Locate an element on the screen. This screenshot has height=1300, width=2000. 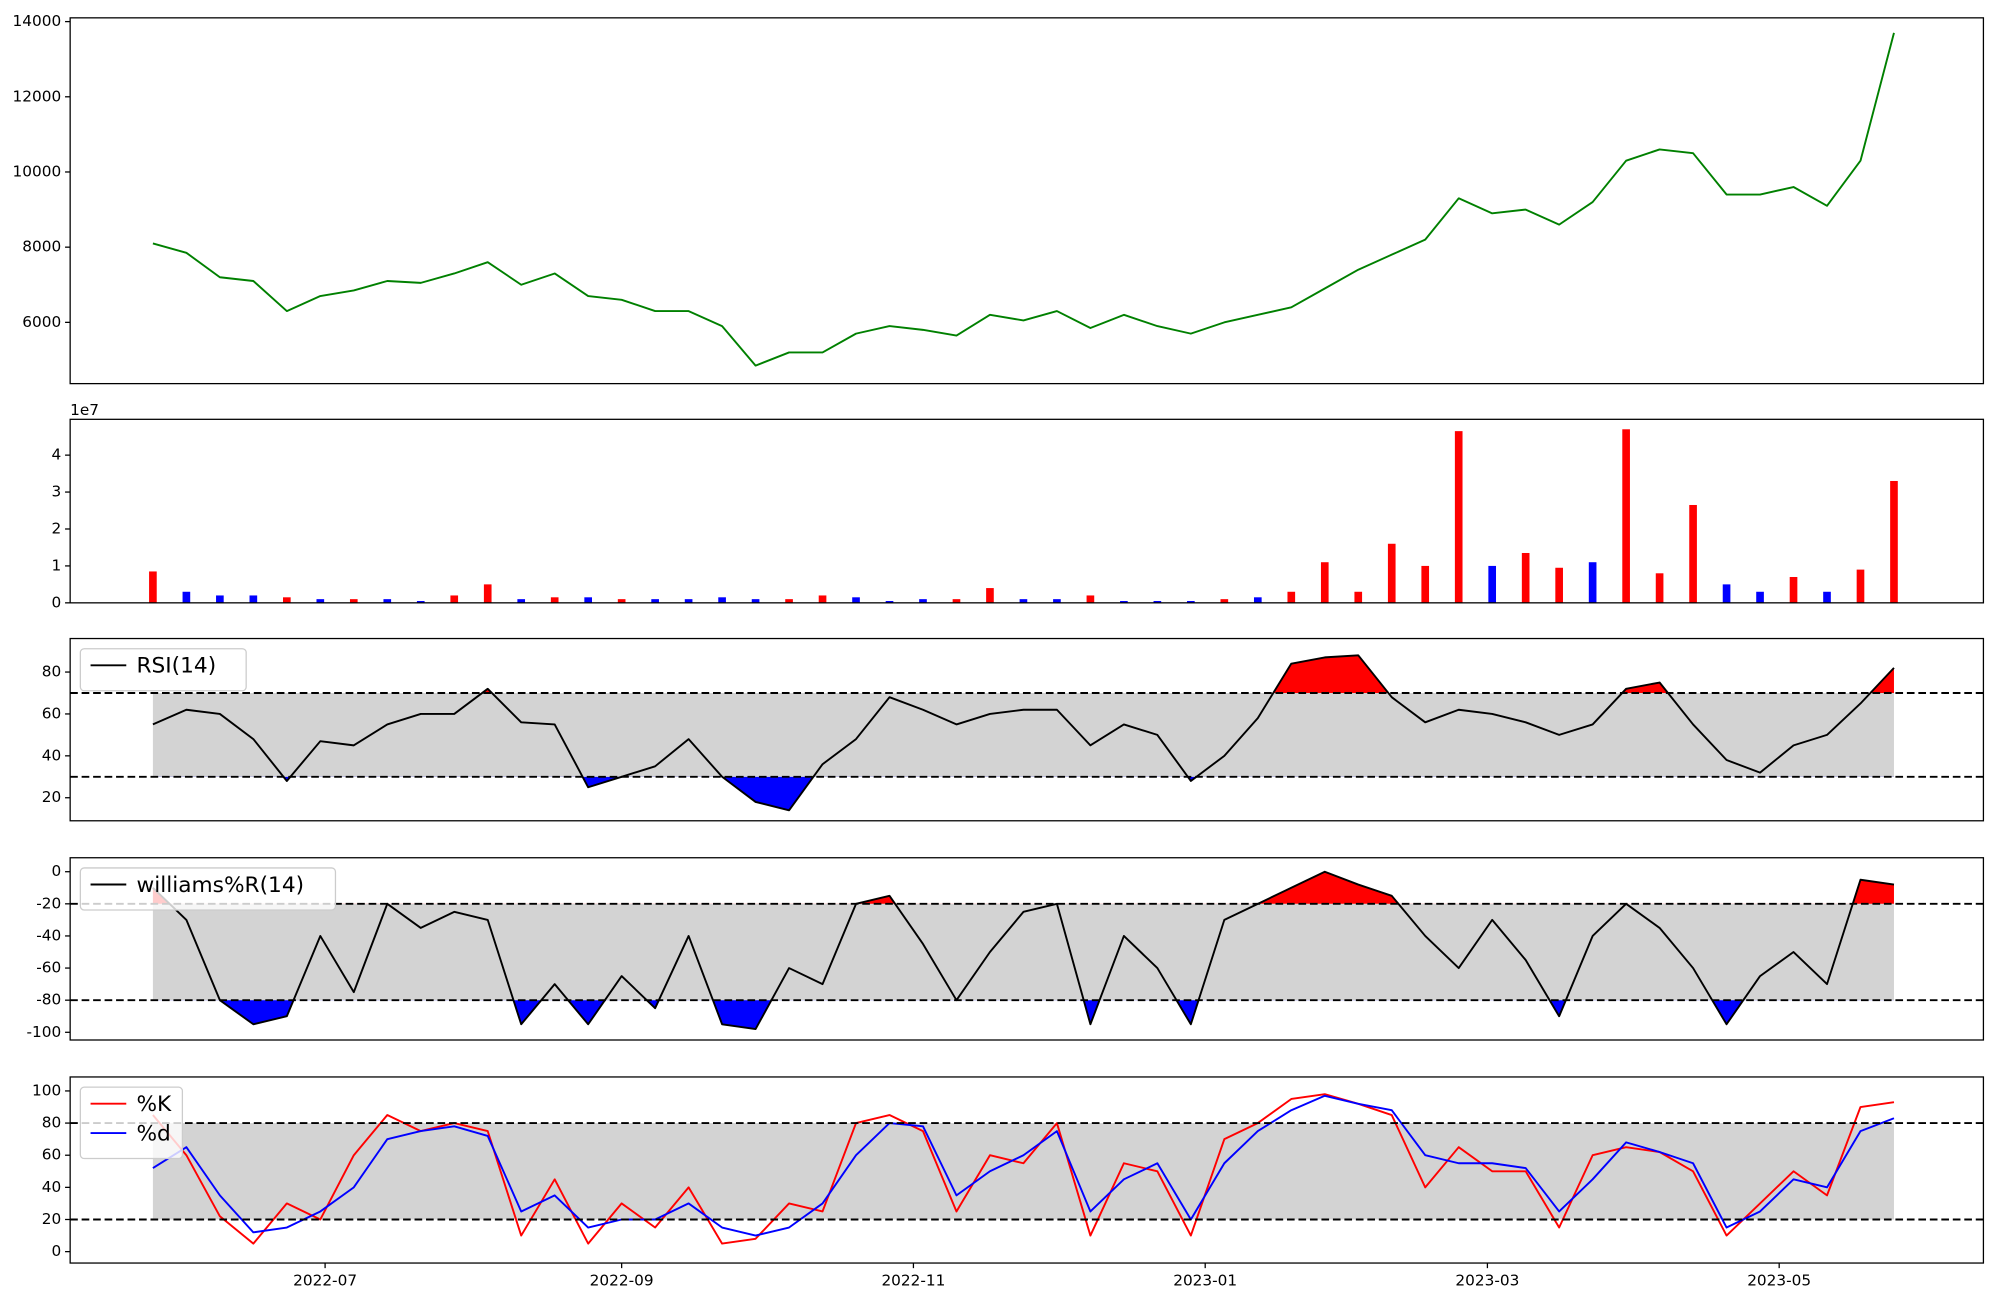
y-tick-label: 1 is located at coordinates (56, 565).